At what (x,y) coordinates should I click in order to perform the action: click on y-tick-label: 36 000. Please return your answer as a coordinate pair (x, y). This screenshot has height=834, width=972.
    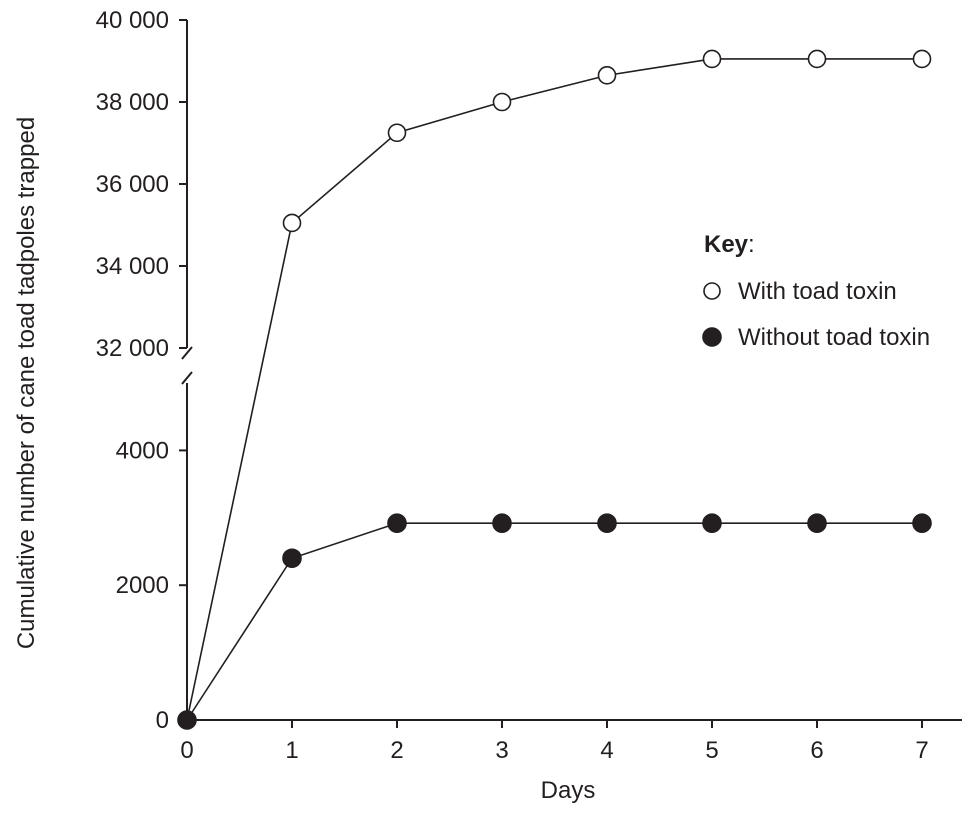
    Looking at the image, I should click on (132, 184).